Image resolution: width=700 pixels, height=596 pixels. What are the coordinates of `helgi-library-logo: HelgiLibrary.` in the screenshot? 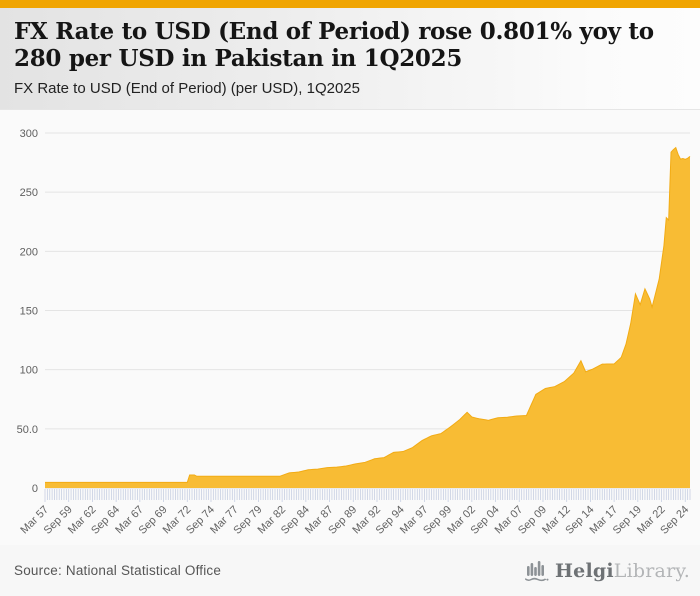 It's located at (607, 571).